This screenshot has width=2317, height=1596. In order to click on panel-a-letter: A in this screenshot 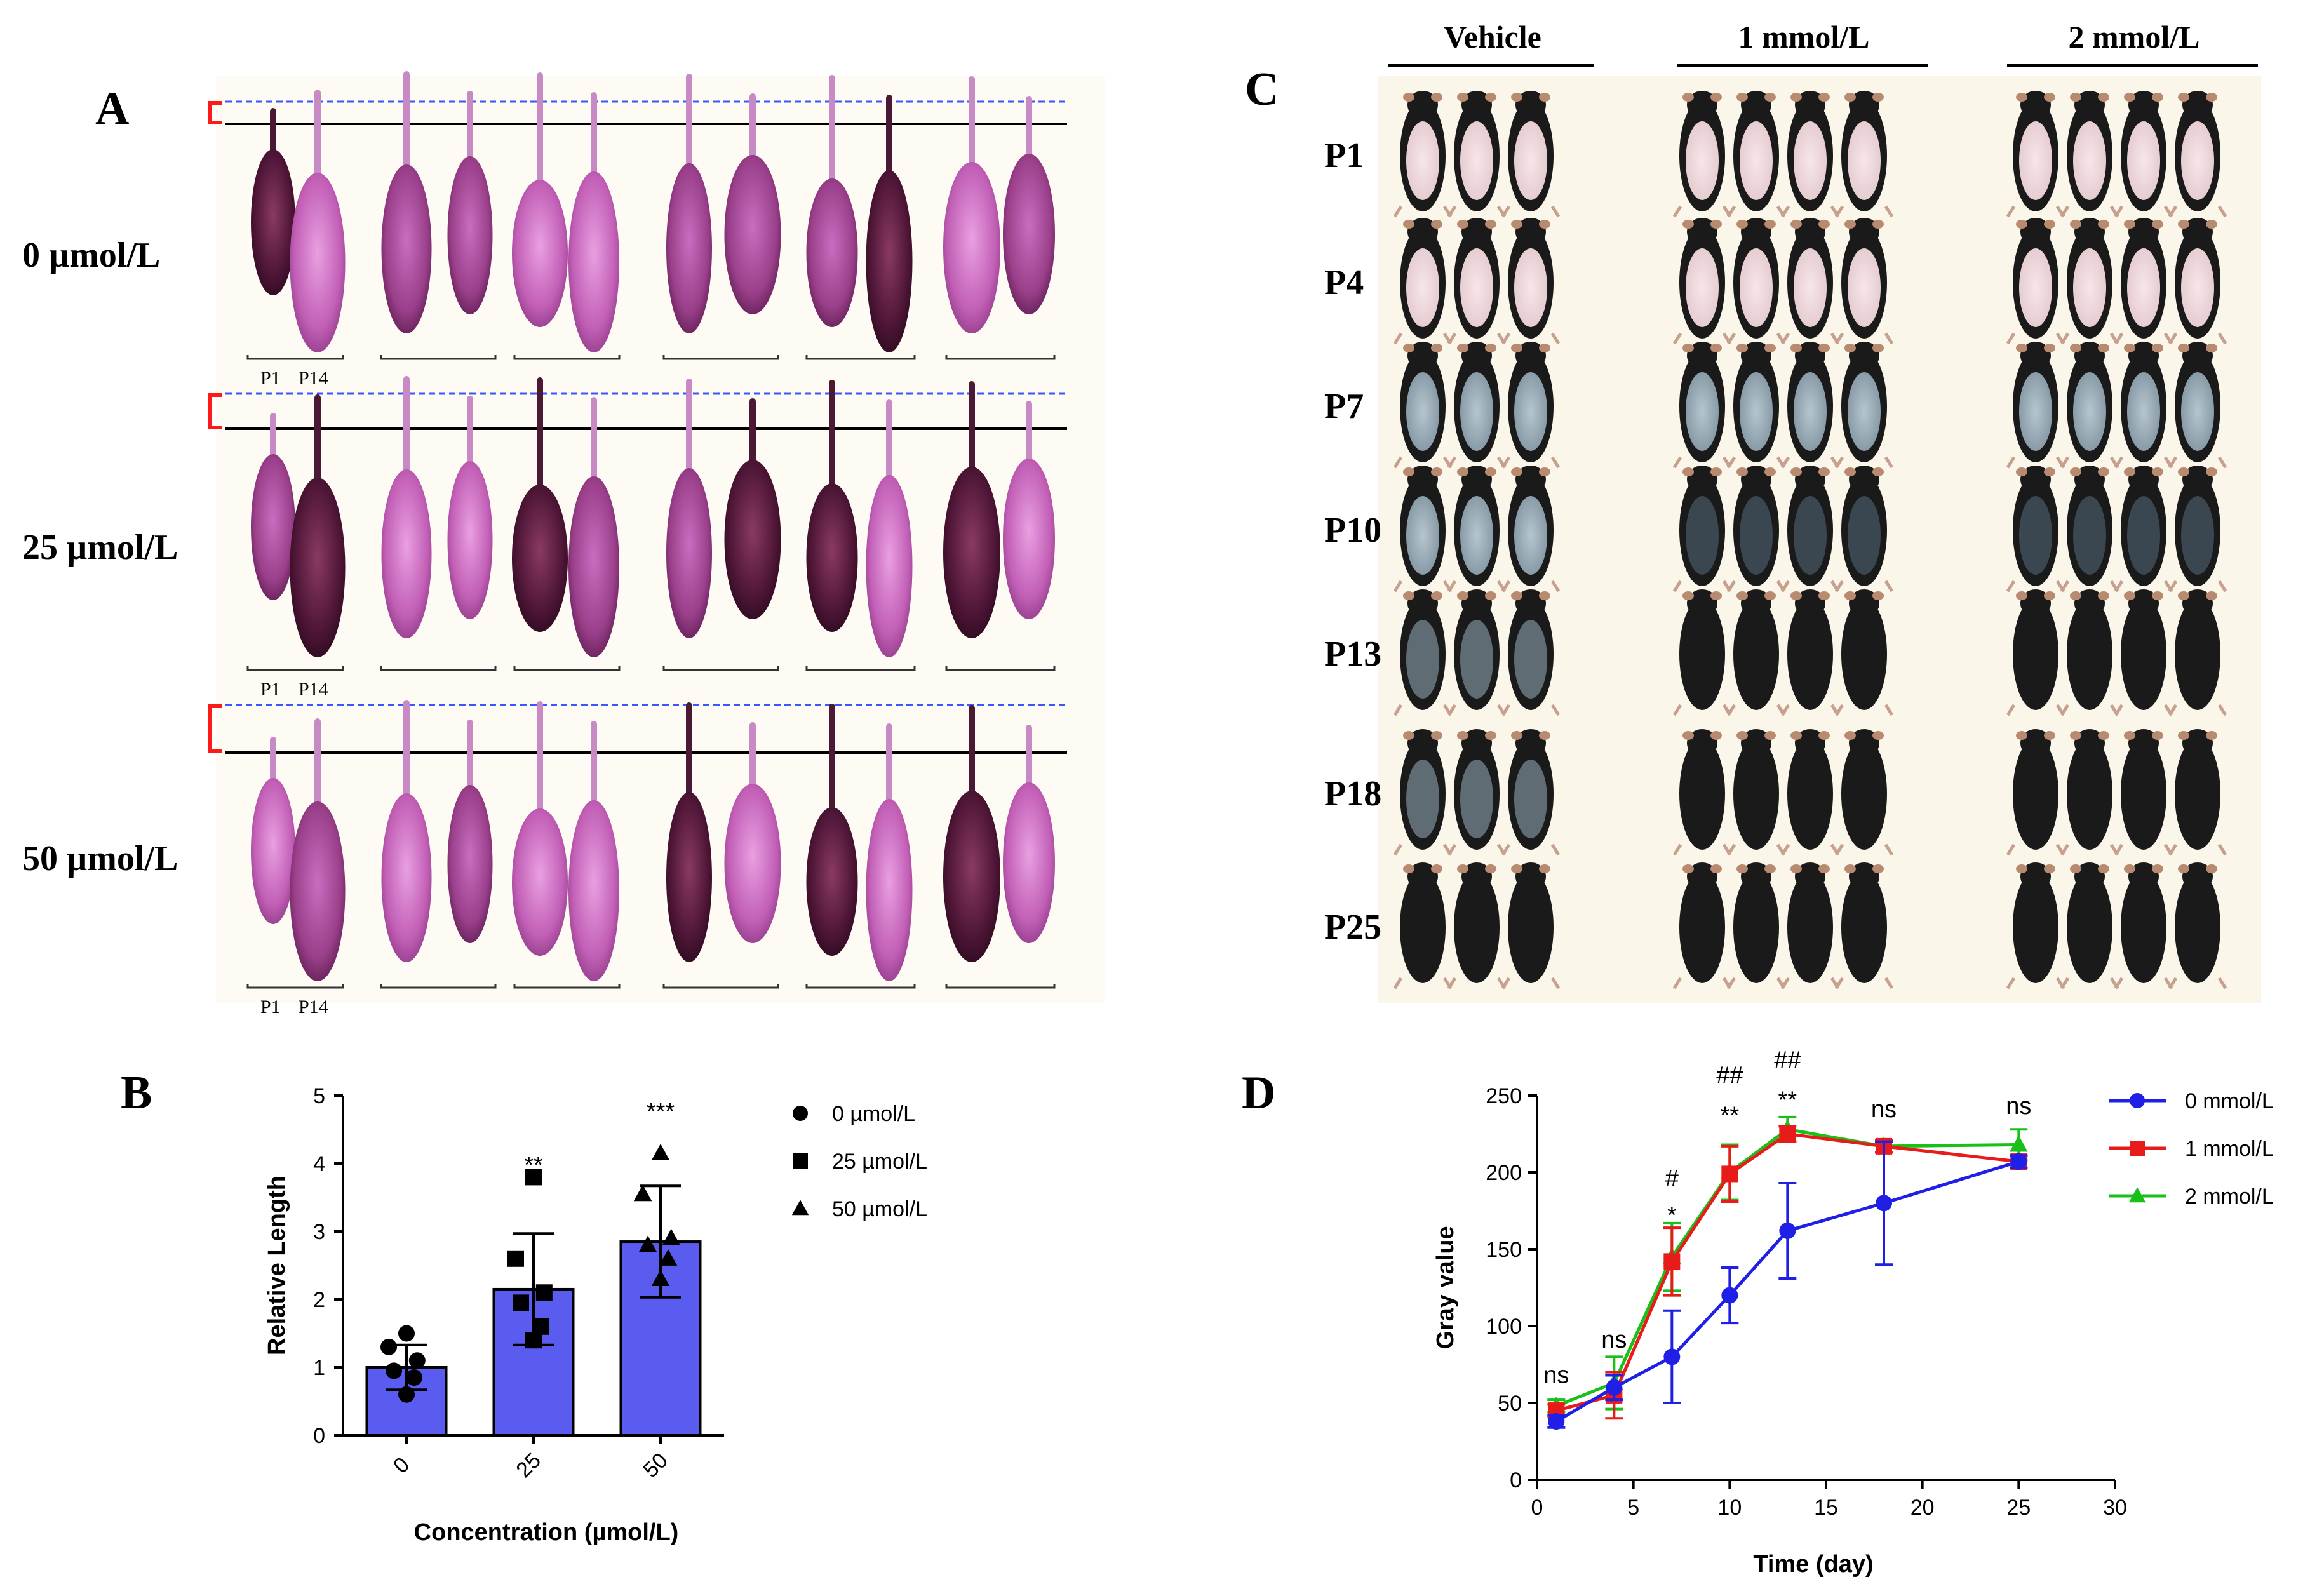, I will do `click(112, 109)`.